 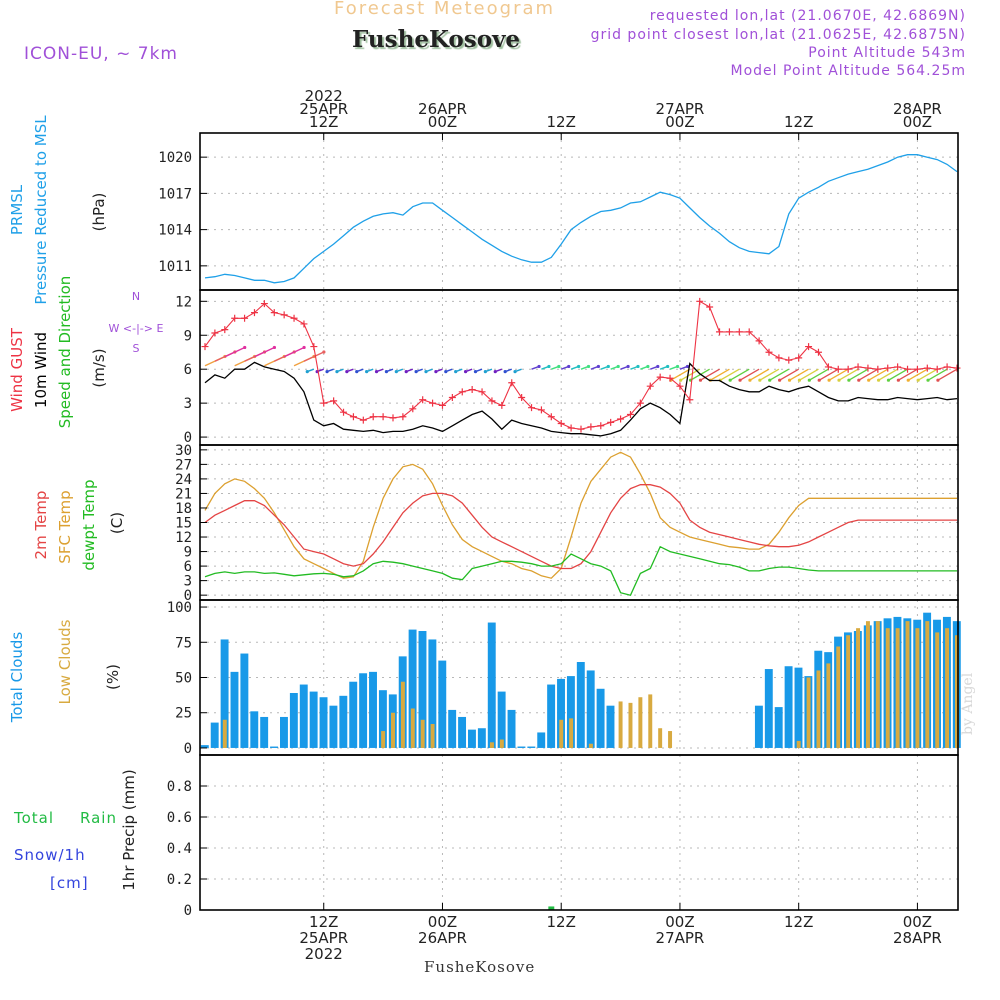 What do you see at coordinates (436, 39) in the screenshot?
I see `location-title: FusheKosove` at bounding box center [436, 39].